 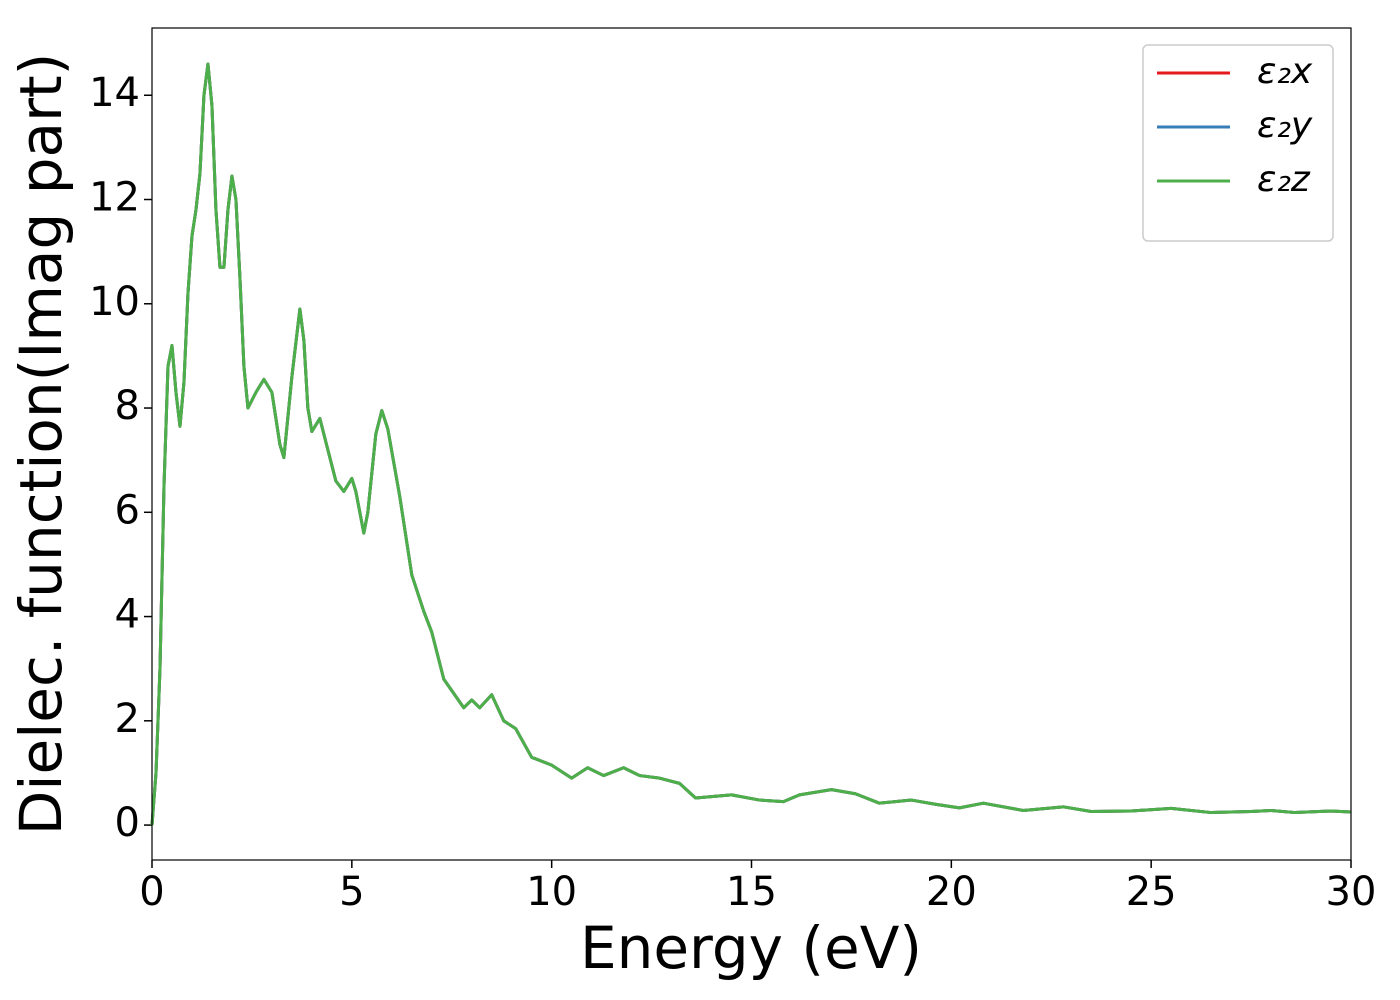 What do you see at coordinates (751, 892) in the screenshot?
I see `x-tick-label: 15` at bounding box center [751, 892].